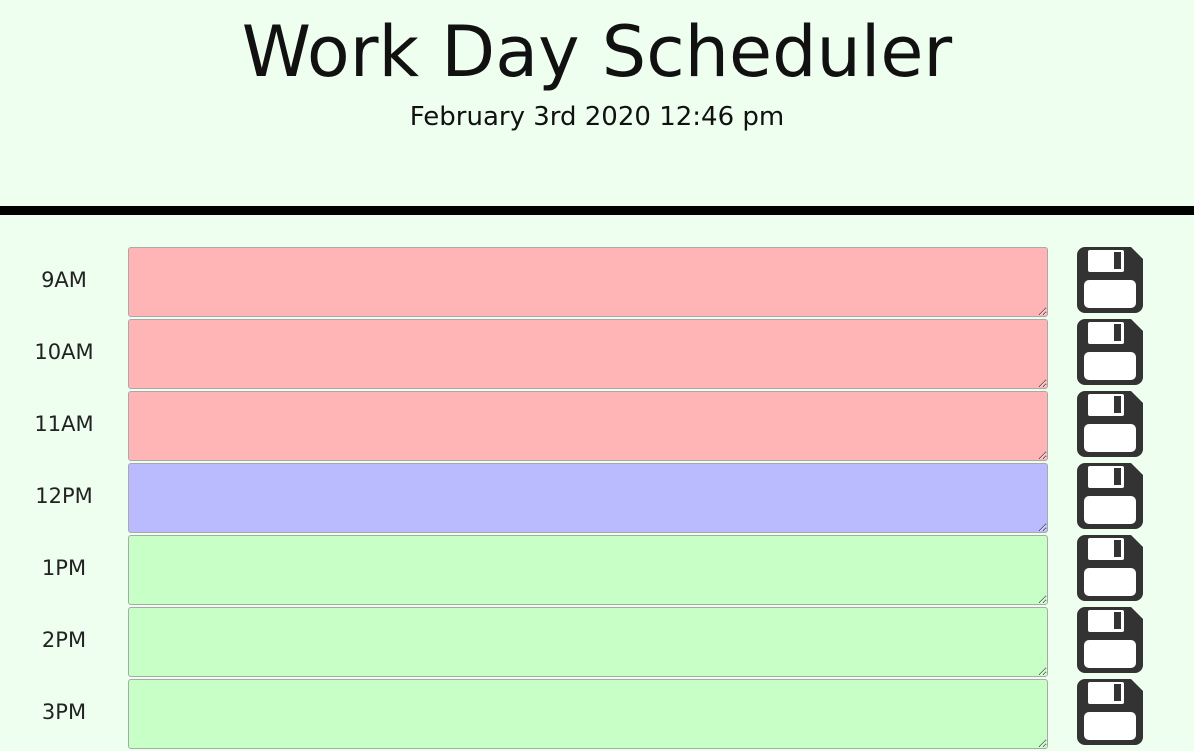 The width and height of the screenshot is (1194, 751). Describe the element at coordinates (64, 424) in the screenshot. I see `hour-label: 11AM` at that location.